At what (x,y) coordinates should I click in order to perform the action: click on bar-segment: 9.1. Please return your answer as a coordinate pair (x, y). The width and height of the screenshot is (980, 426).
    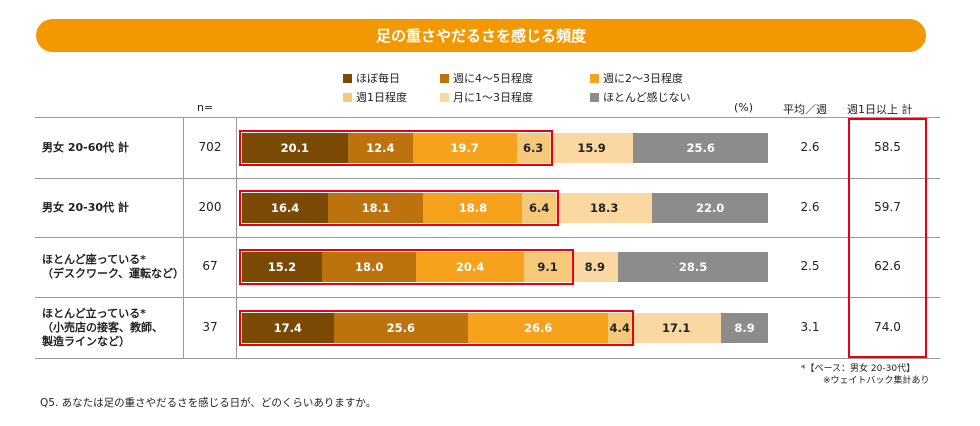
    Looking at the image, I should click on (547, 267).